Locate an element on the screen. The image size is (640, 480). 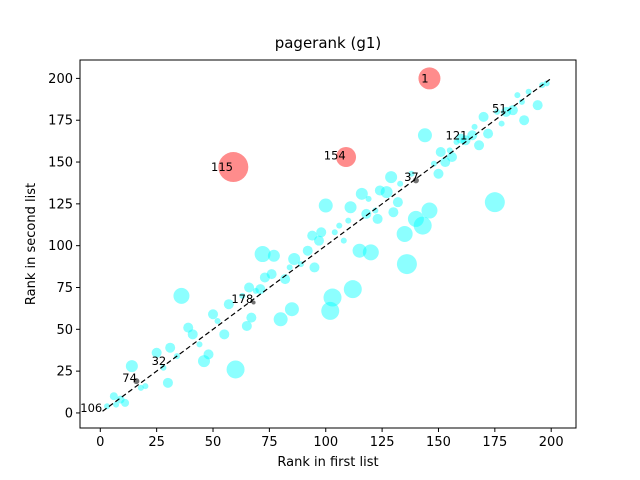
chart-title: pagerank (g1) is located at coordinates (328, 43).